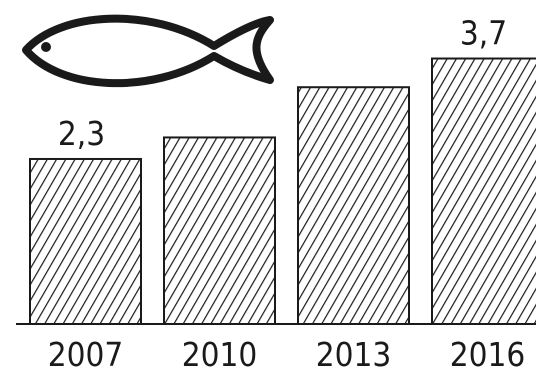 Image resolution: width=536 pixels, height=373 pixels. What do you see at coordinates (219, 230) in the screenshot?
I see `bar-2010` at bounding box center [219, 230].